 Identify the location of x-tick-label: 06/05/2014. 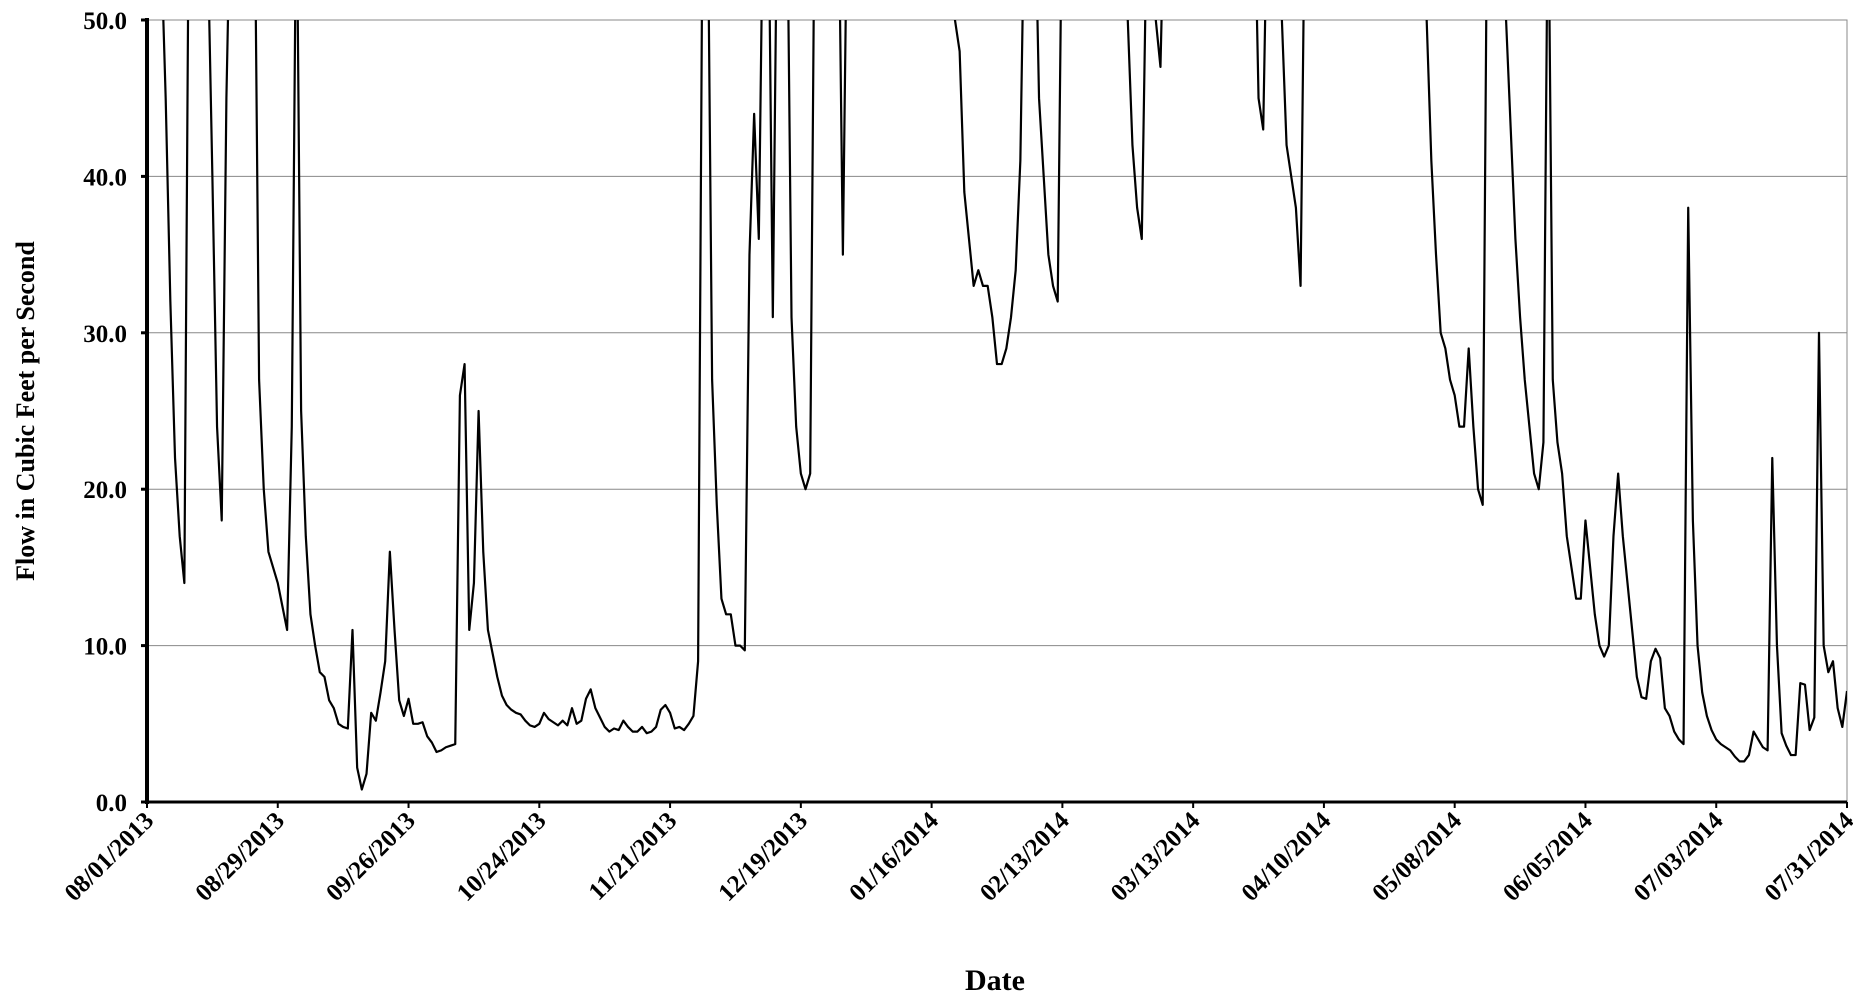
(1548, 857).